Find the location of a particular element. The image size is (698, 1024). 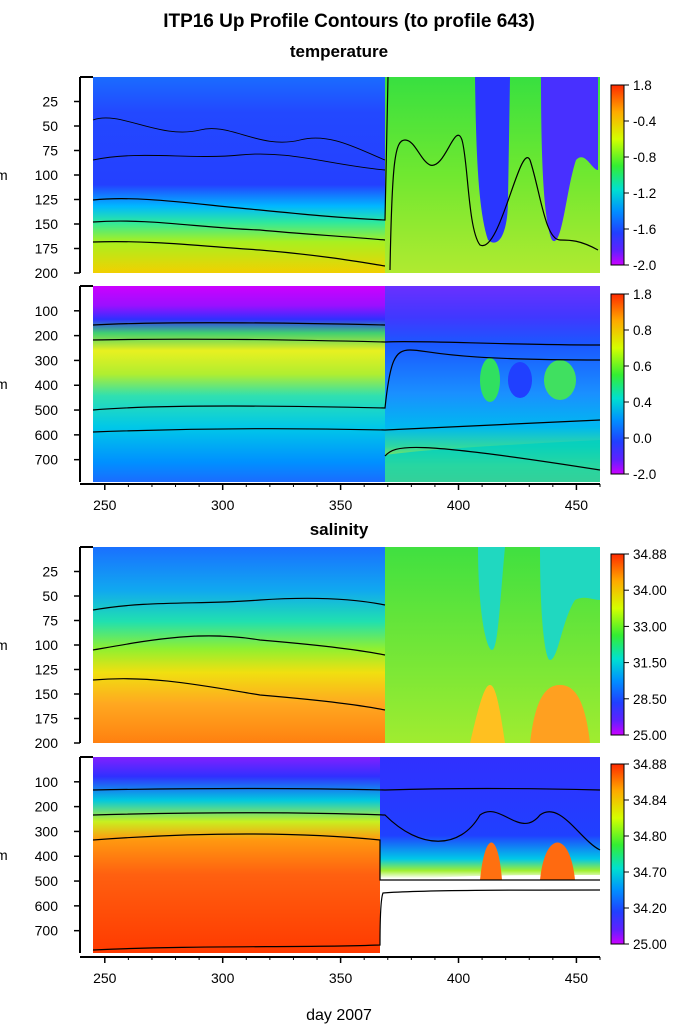

temp-lower-colorbar-label: -2.0 is located at coordinates (644, 474).